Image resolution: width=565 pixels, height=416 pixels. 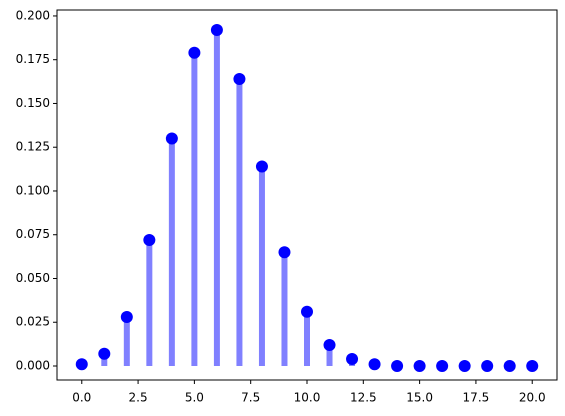 What do you see at coordinates (33, 322) in the screenshot?
I see `y-tick-label: 0.025` at bounding box center [33, 322].